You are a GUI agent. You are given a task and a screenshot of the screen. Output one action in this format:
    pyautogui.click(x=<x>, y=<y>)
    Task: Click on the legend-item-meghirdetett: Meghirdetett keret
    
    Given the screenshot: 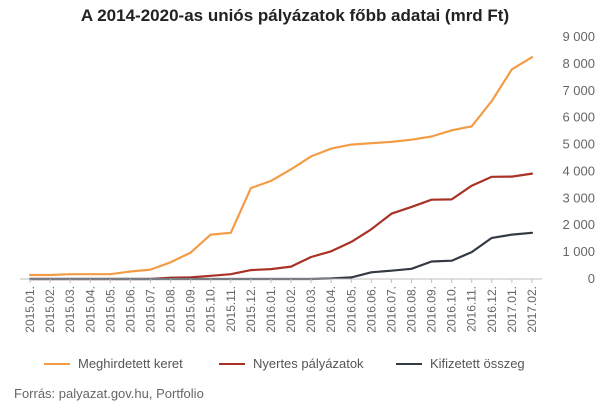 What is the action you would take?
    pyautogui.click(x=113, y=363)
    